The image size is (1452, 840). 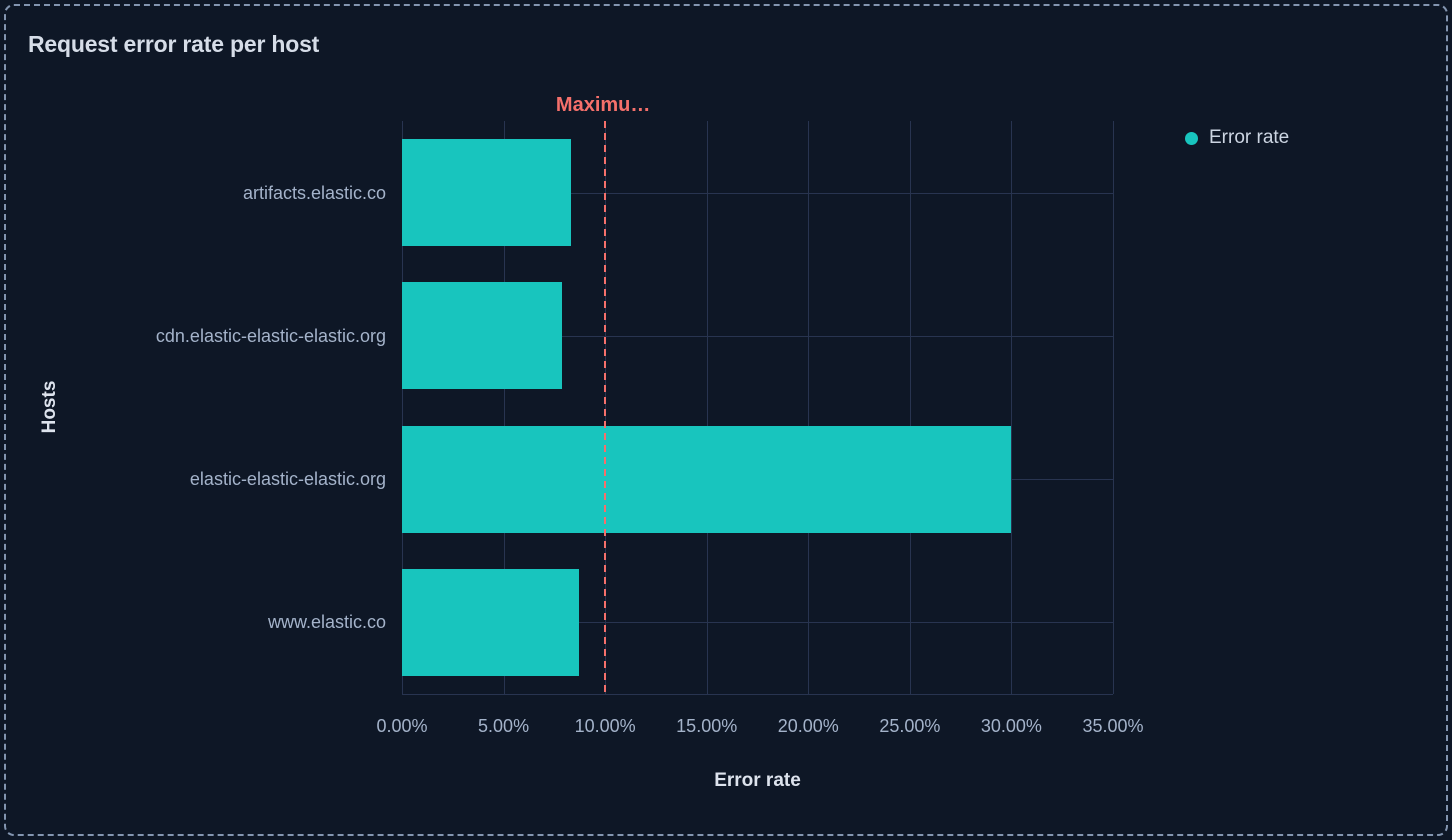 I want to click on threshold-annotation-line, so click(x=605, y=407).